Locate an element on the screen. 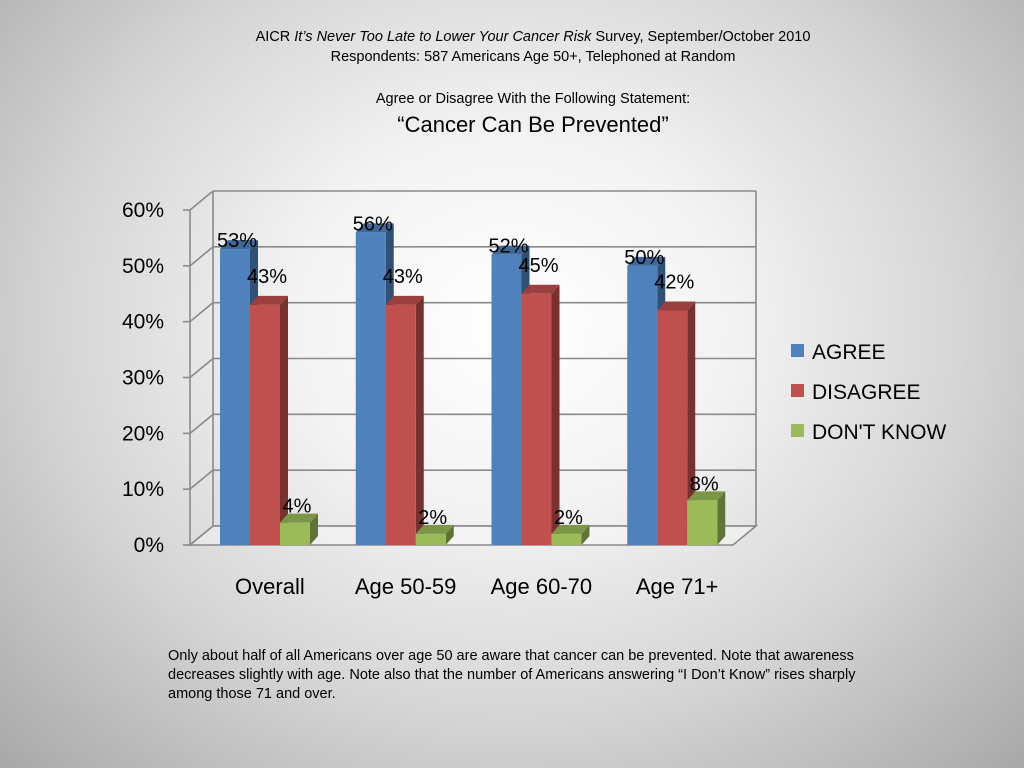  data-label: 53% is located at coordinates (237, 241).